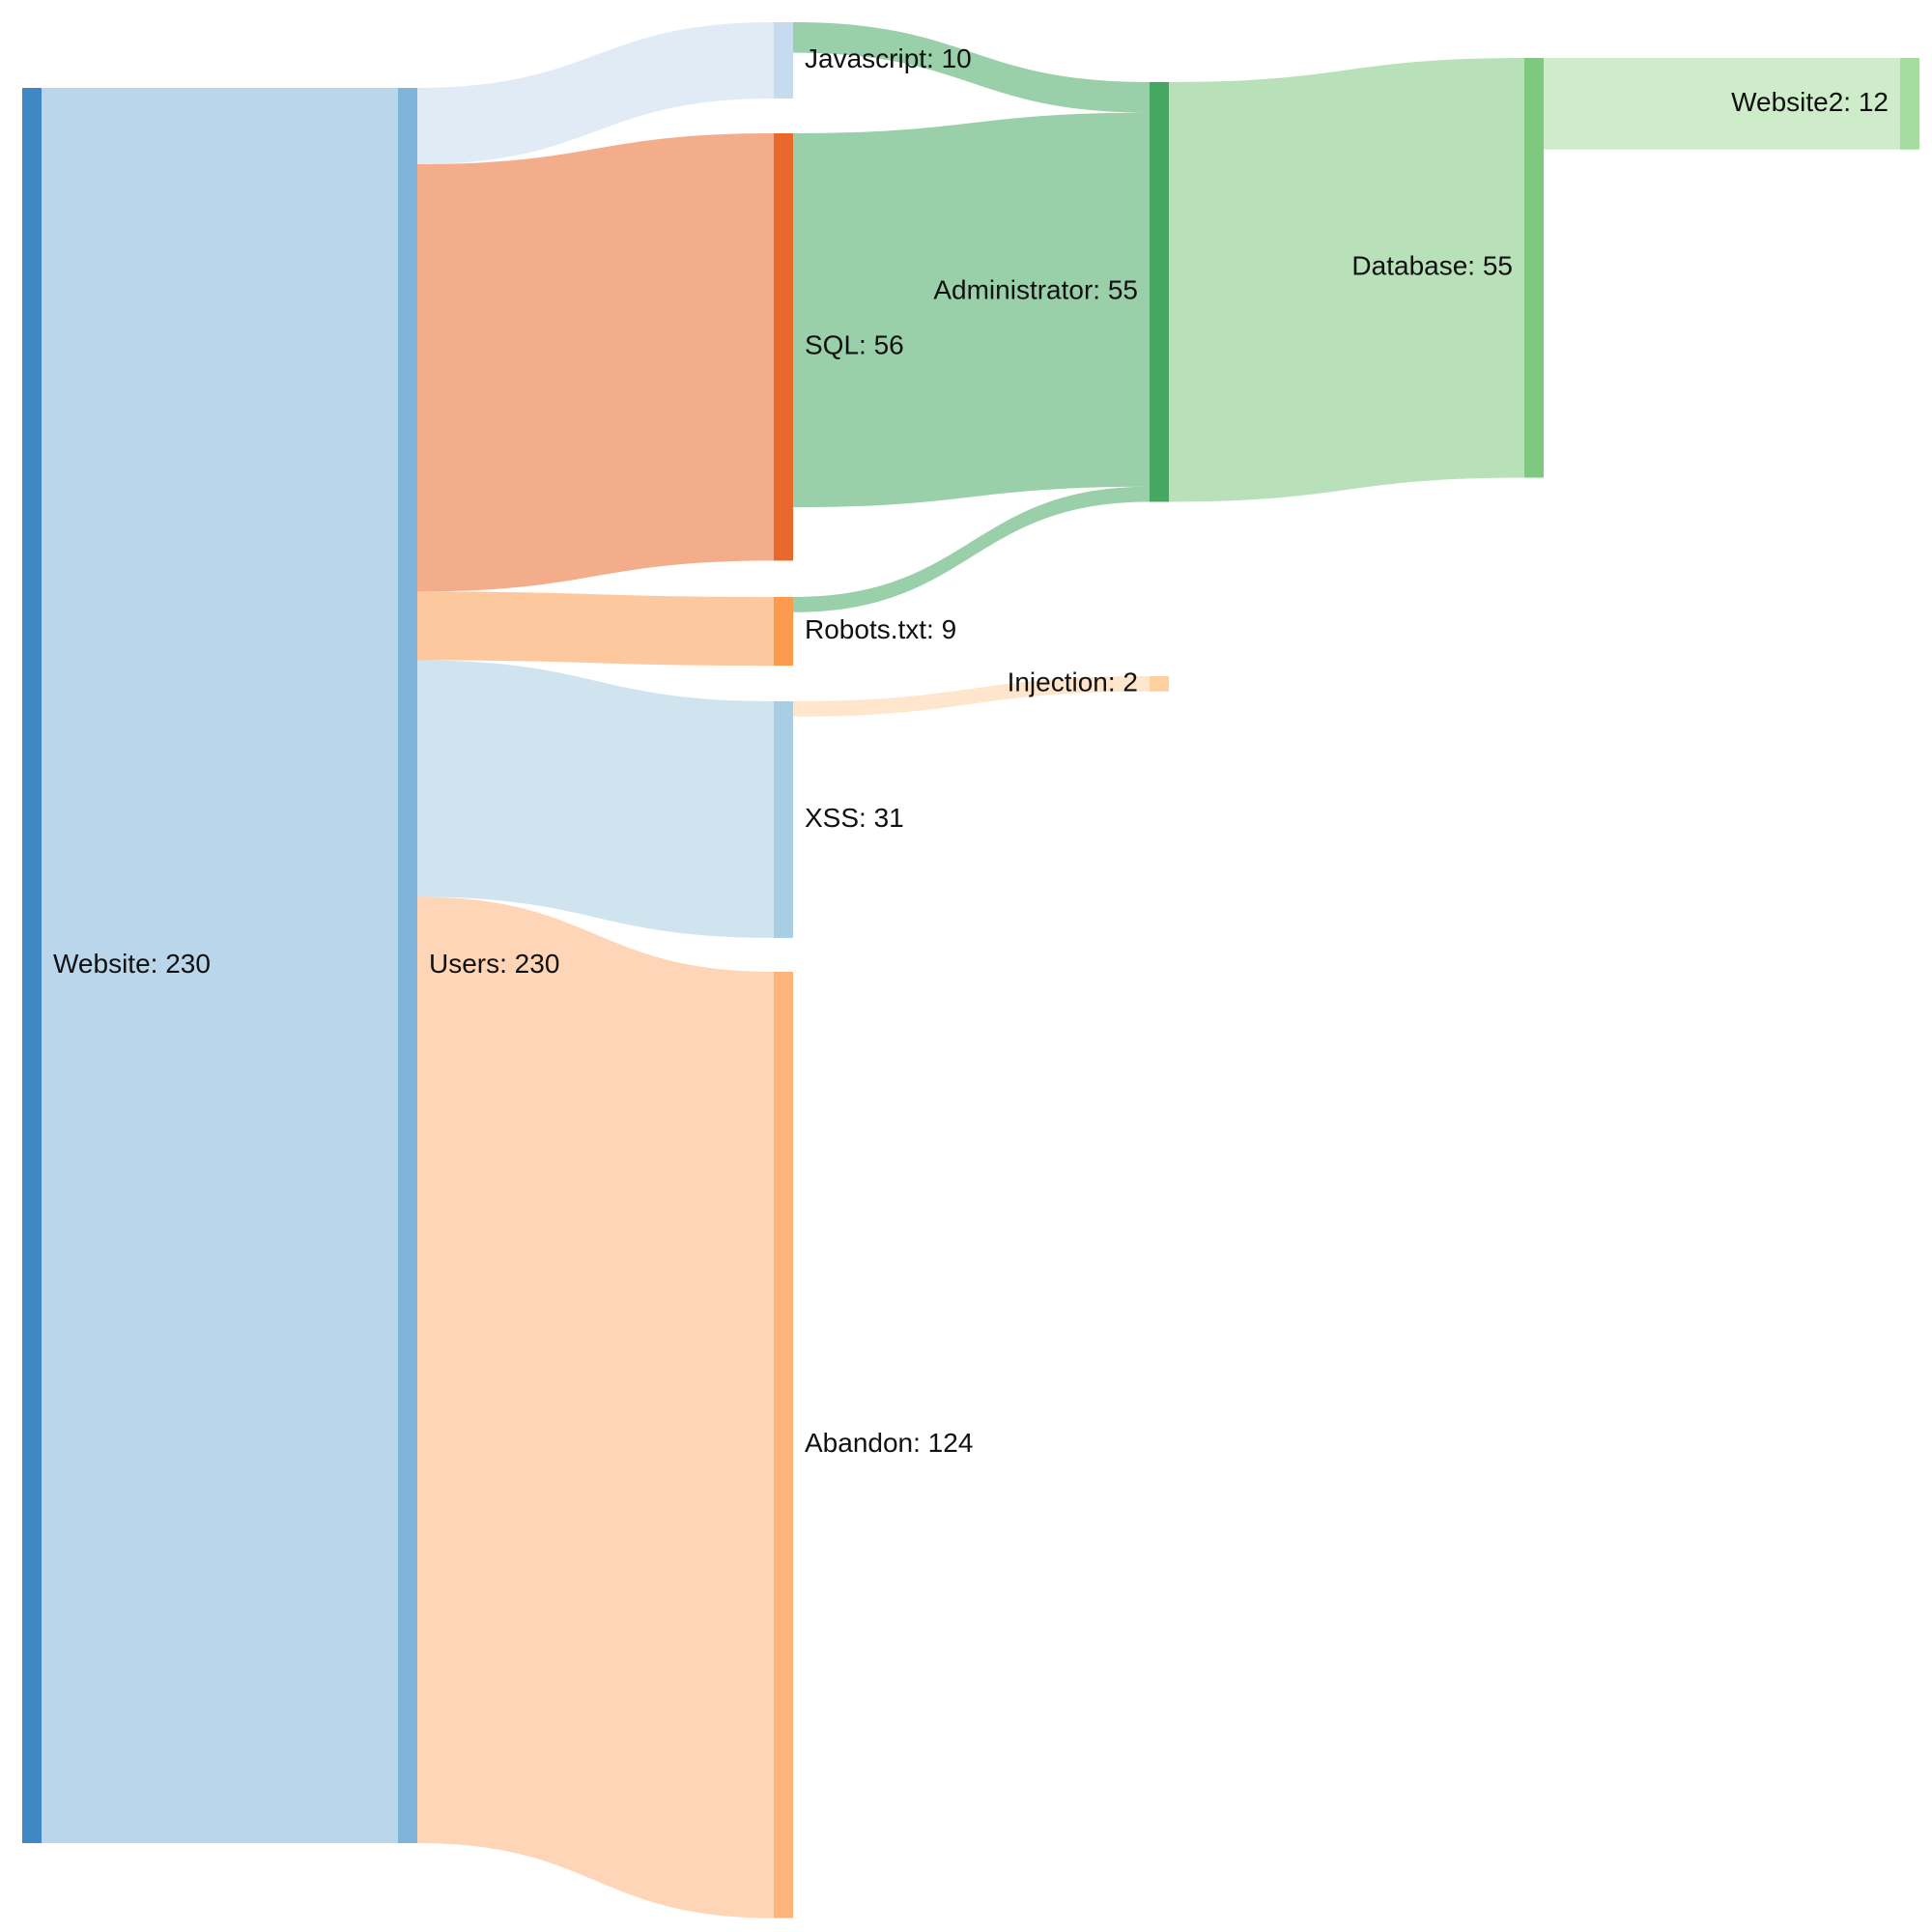  What do you see at coordinates (854, 818) in the screenshot?
I see `node-label: XSS: 31` at bounding box center [854, 818].